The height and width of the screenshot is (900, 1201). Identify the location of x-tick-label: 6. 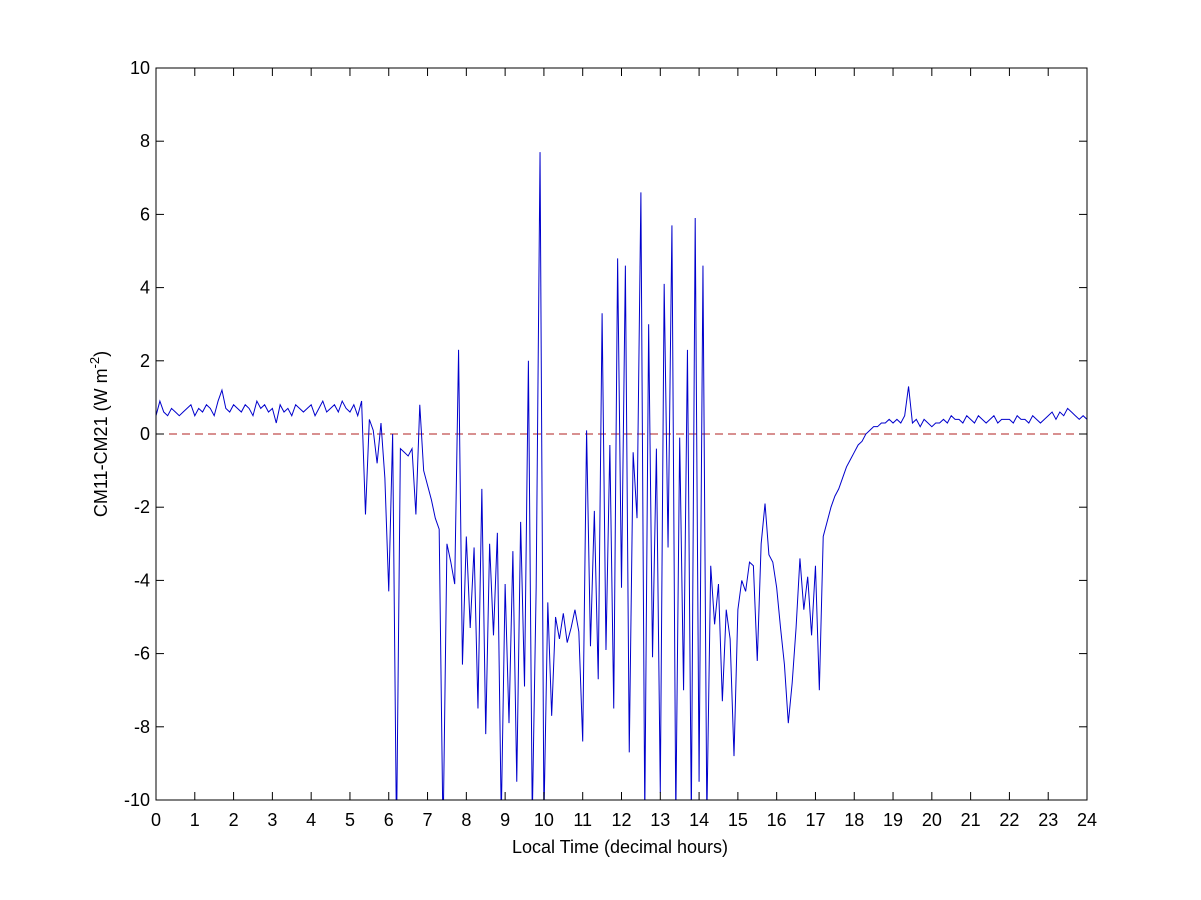
(389, 820).